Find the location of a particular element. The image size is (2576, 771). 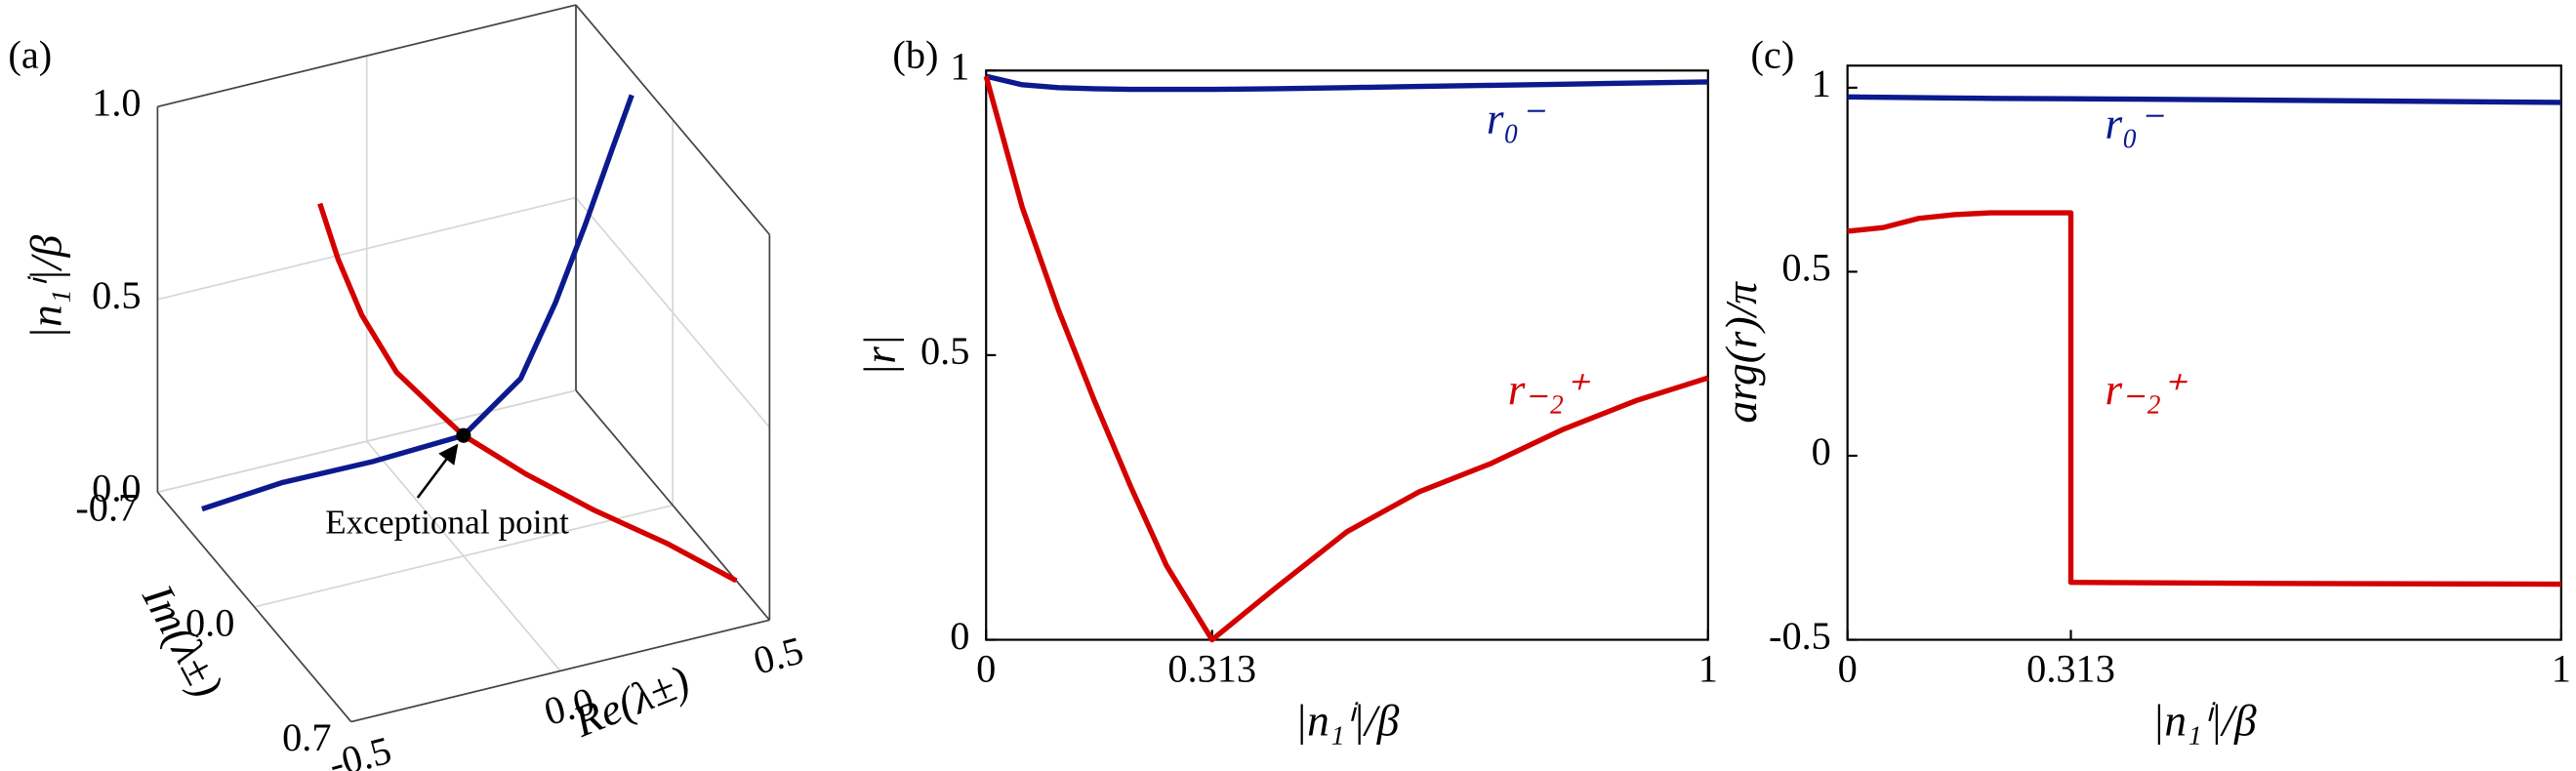

y-tick-label: 0.7 is located at coordinates (306, 737).